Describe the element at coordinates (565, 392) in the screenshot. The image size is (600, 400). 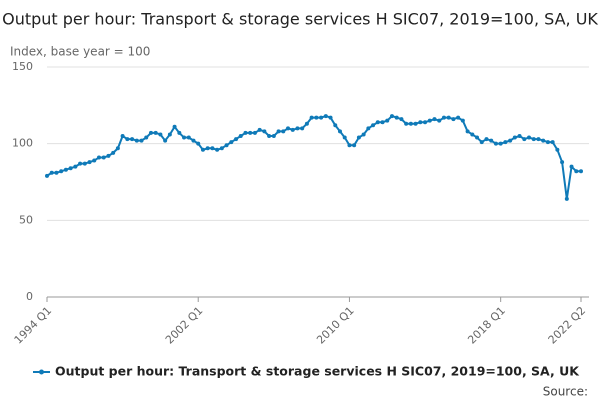
I see `source: Source:` at that location.